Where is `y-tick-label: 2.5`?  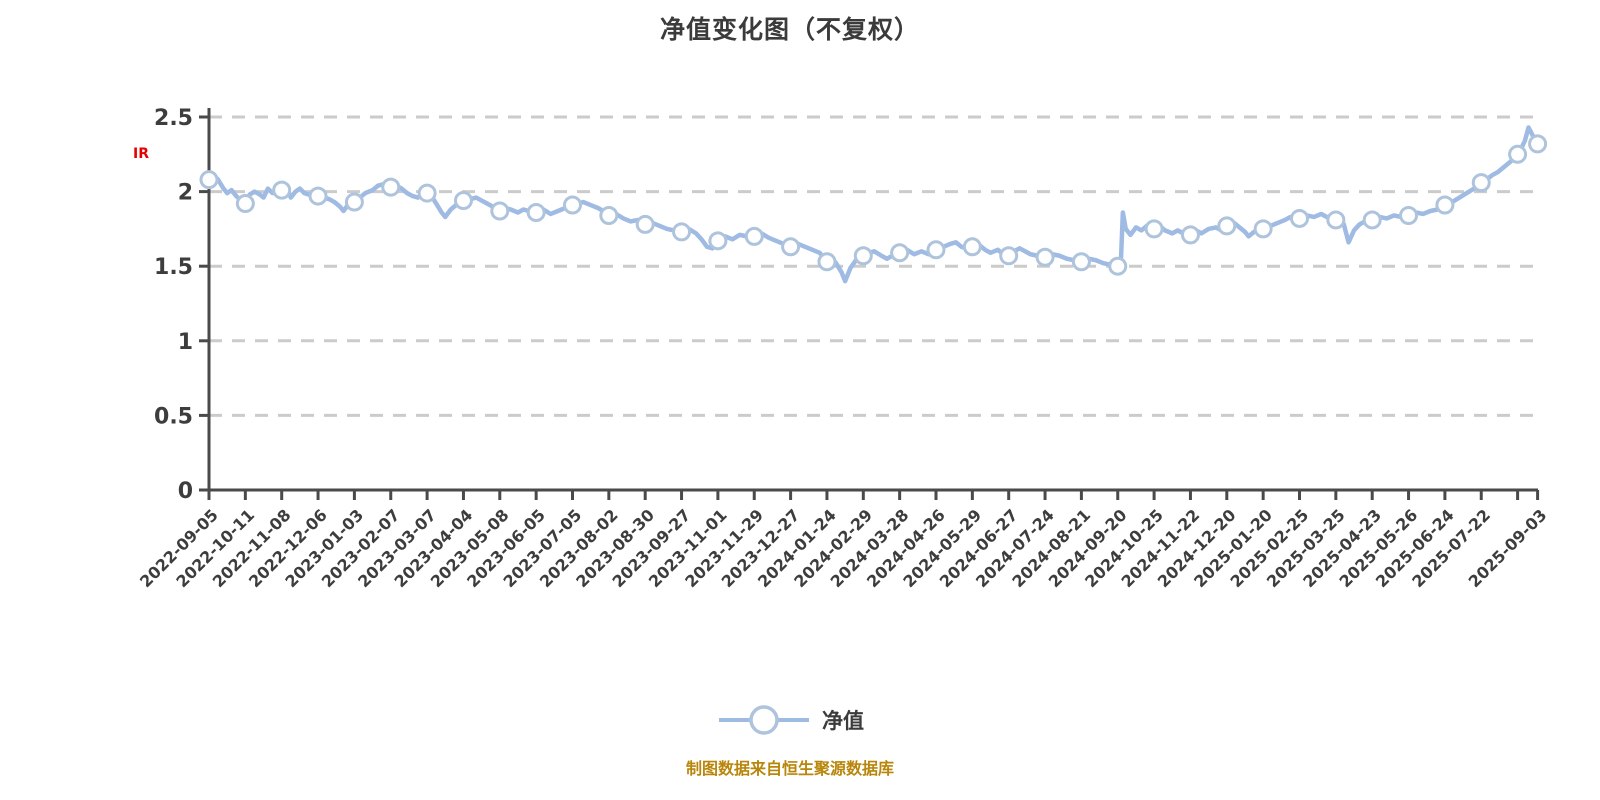 y-tick-label: 2.5 is located at coordinates (173, 118).